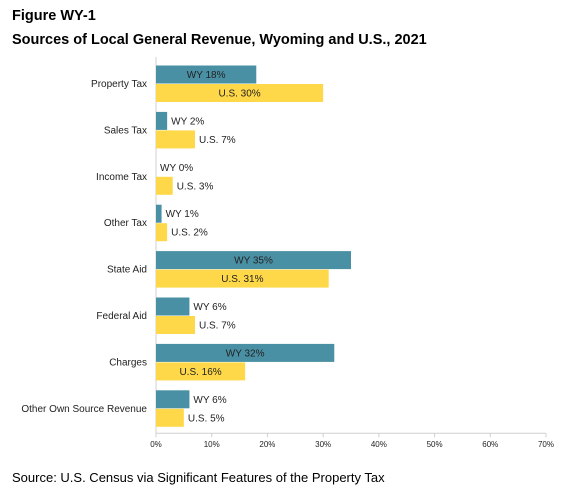  I want to click on category-label: Income Tax, so click(121, 177).